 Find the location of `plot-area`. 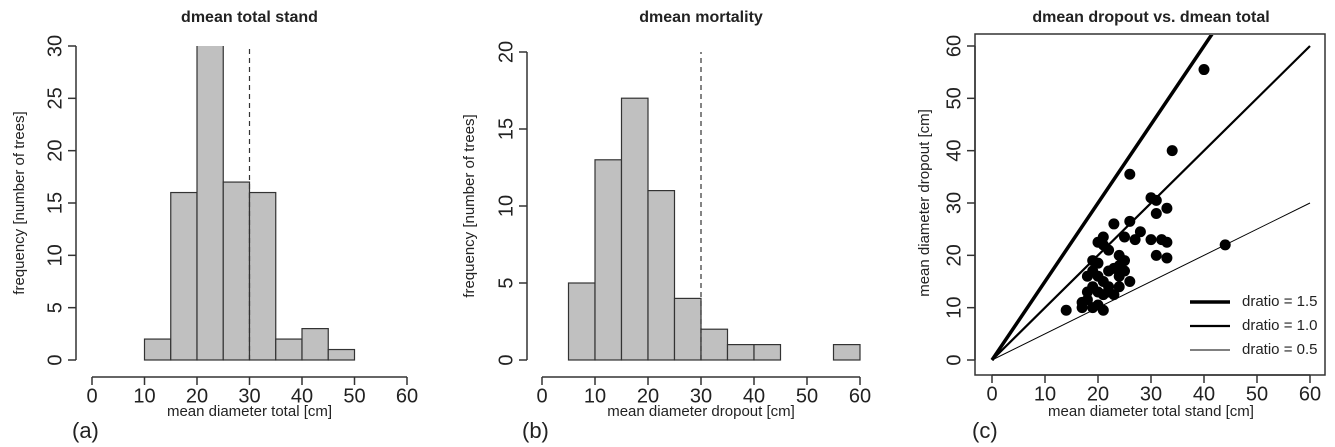

plot-area is located at coordinates (249, 203).